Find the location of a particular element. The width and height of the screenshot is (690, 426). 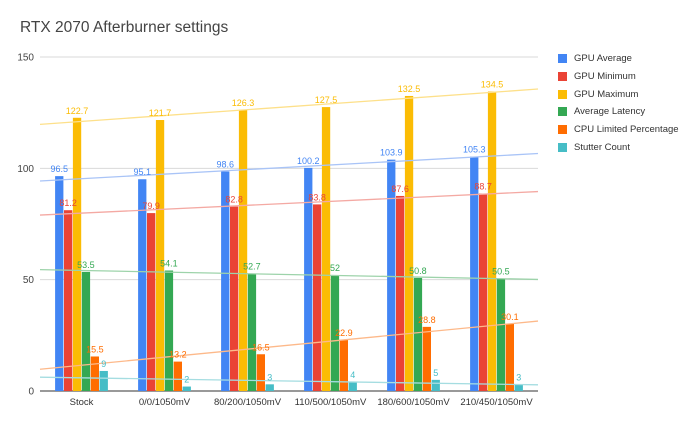

data-label: 5 is located at coordinates (435, 373).